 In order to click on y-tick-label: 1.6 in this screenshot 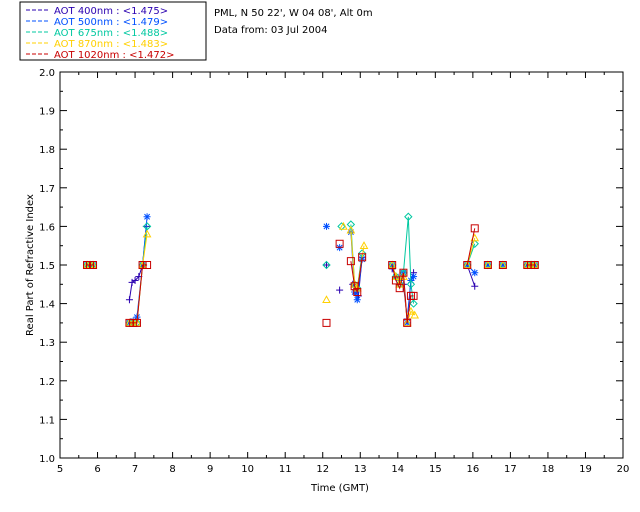, I will do `click(47, 227)`.